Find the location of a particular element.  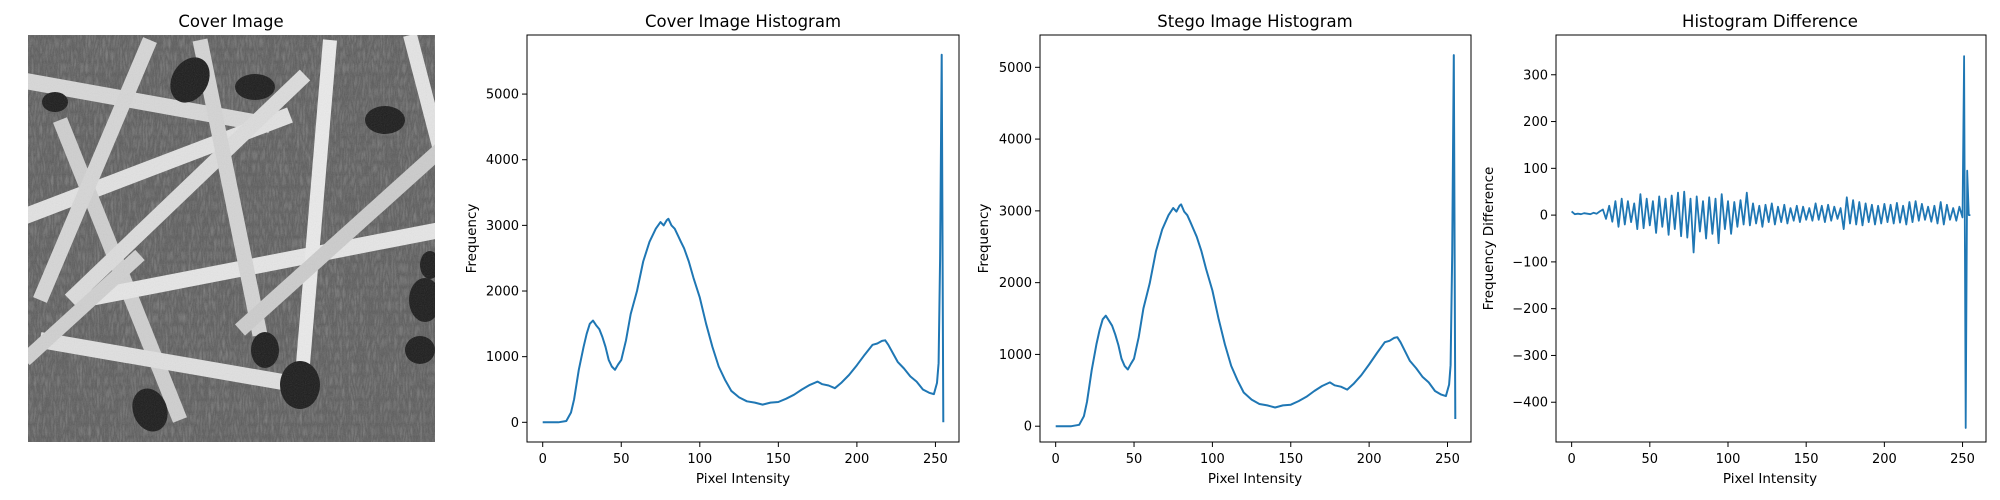

cover-histogram-ytick-label: 1000 is located at coordinates (502, 357).